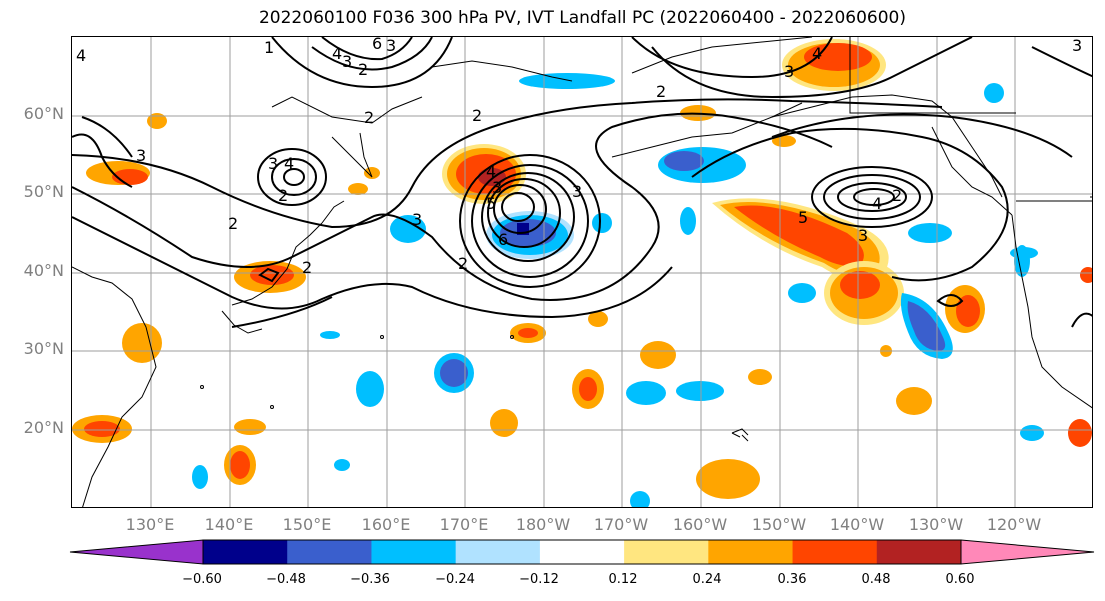  I want to click on lon-label: 120°W, so click(1014, 524).